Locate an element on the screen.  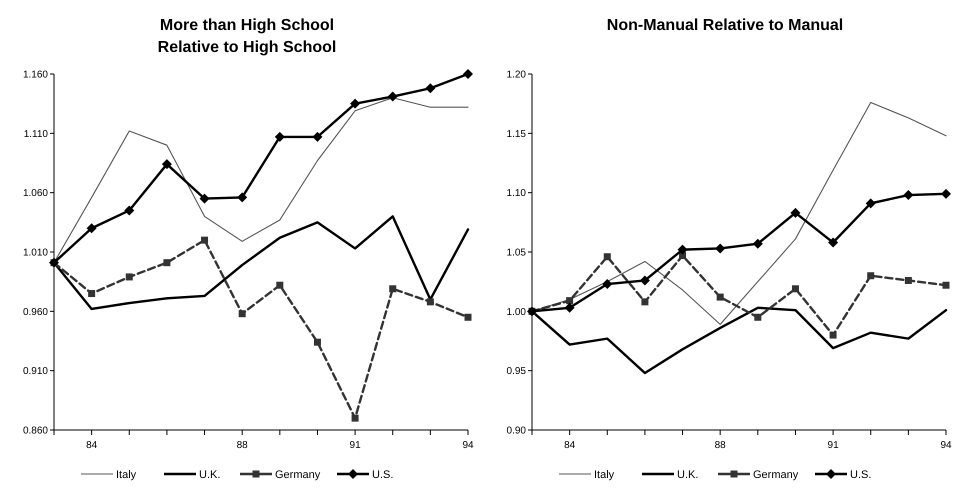
chart-title: Non-Manual Relative to Manual is located at coordinates (725, 25).